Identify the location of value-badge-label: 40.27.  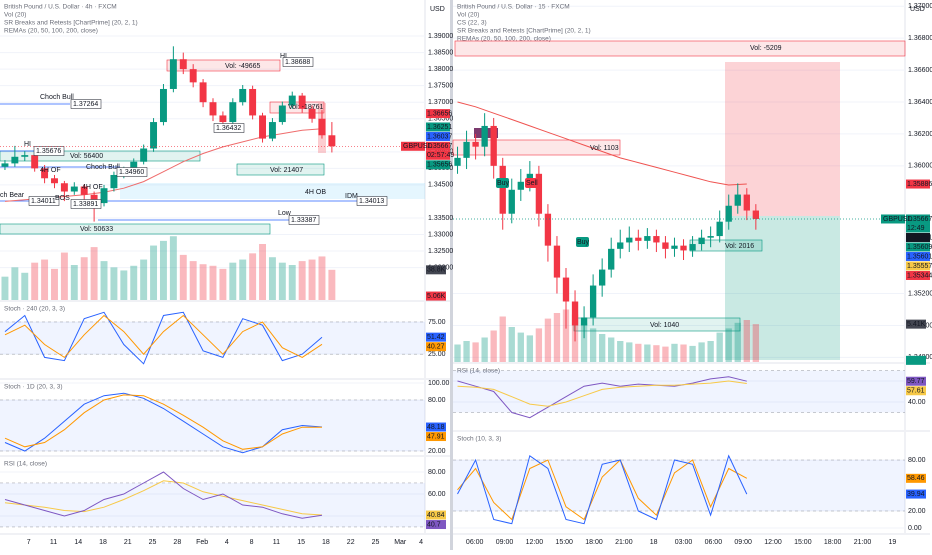
(436, 346).